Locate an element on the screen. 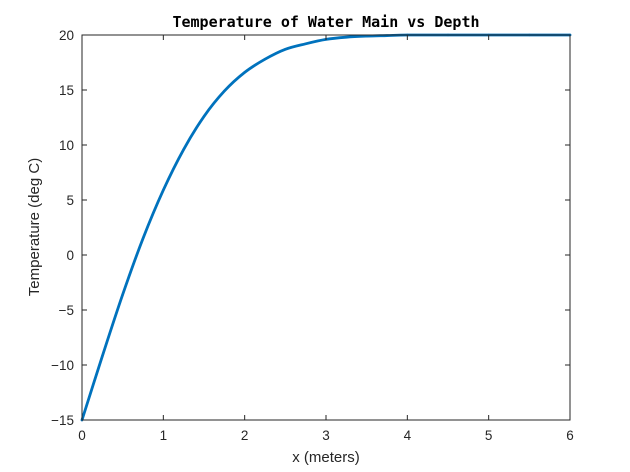 Image resolution: width=630 pixels, height=472 pixels. x-tick-label: 6 is located at coordinates (570, 435).